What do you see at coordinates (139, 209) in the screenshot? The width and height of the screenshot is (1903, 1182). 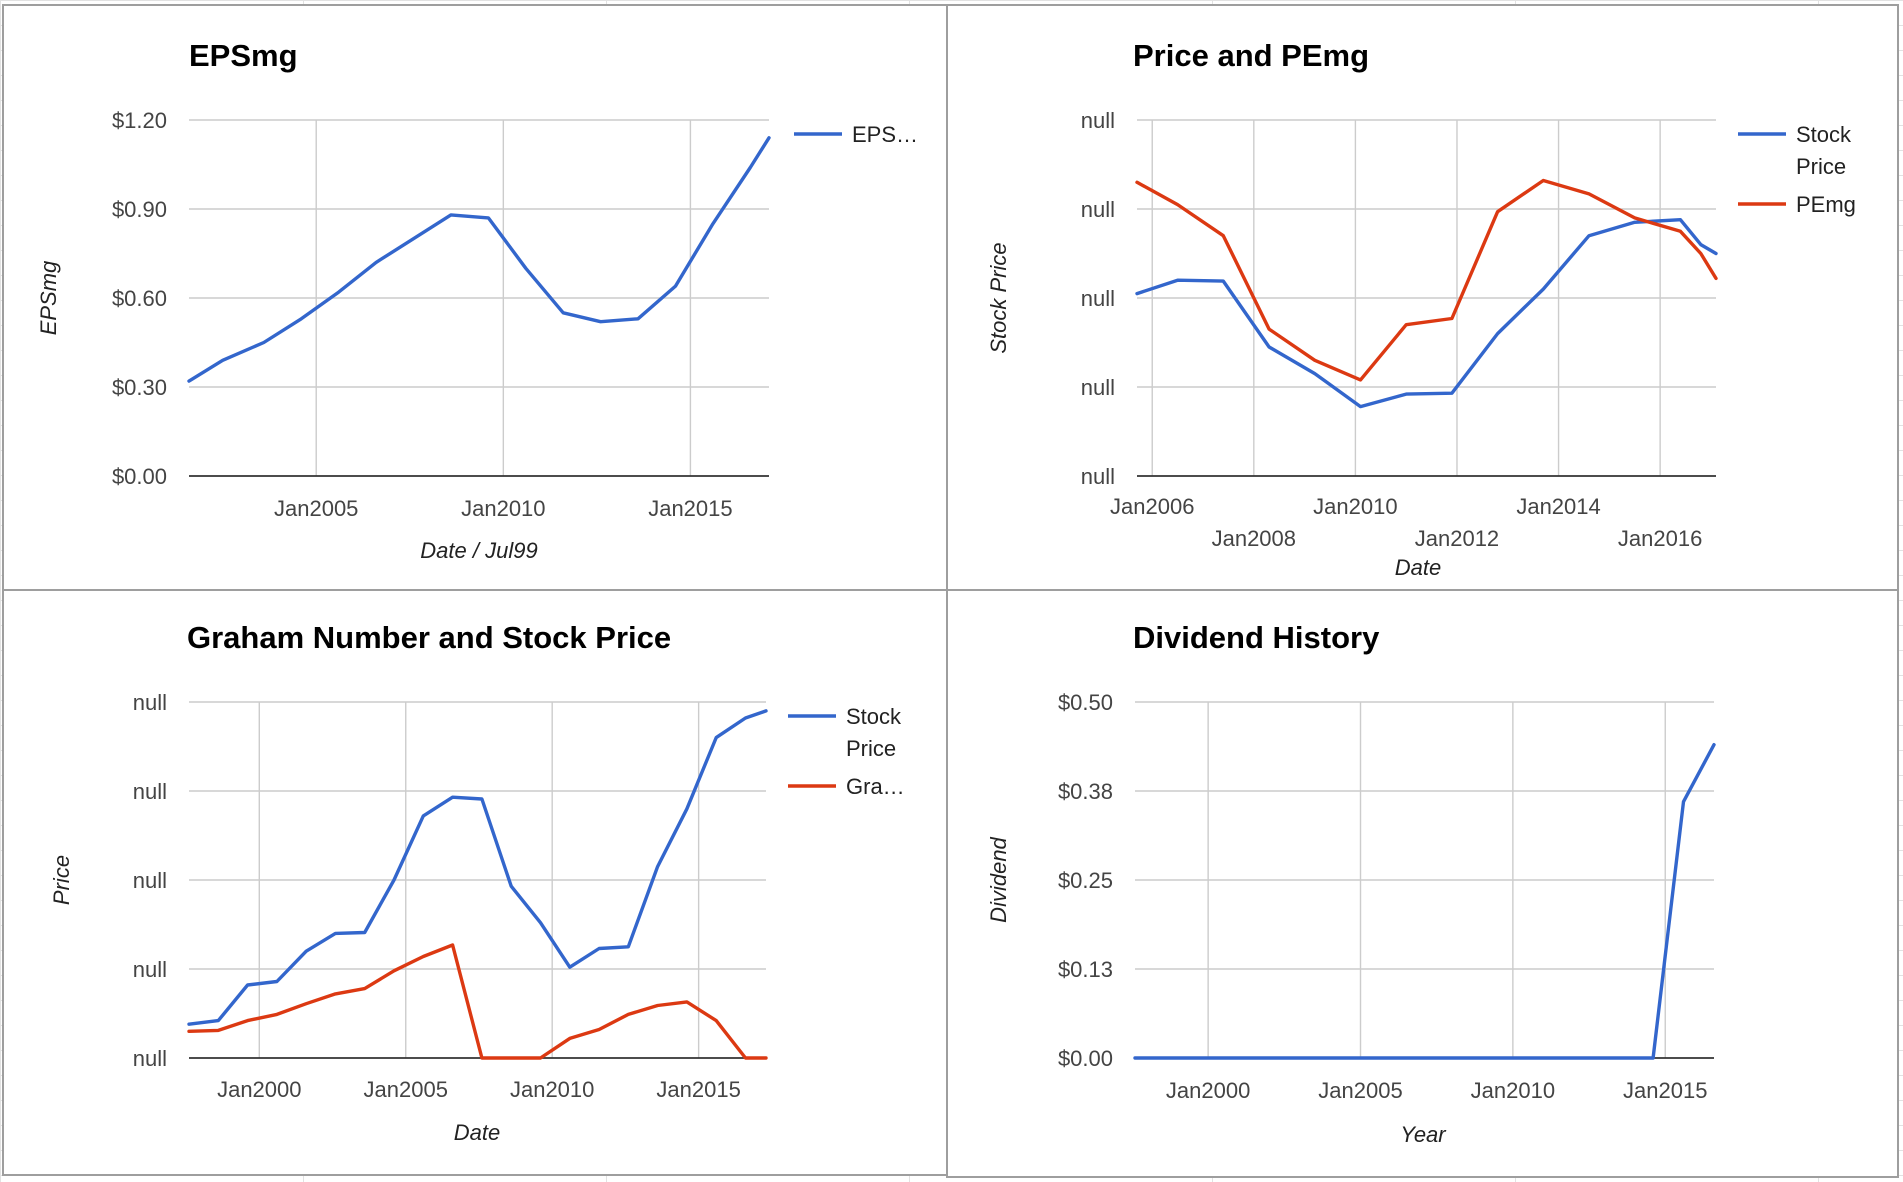 I see `y-tick-label: $0.90` at bounding box center [139, 209].